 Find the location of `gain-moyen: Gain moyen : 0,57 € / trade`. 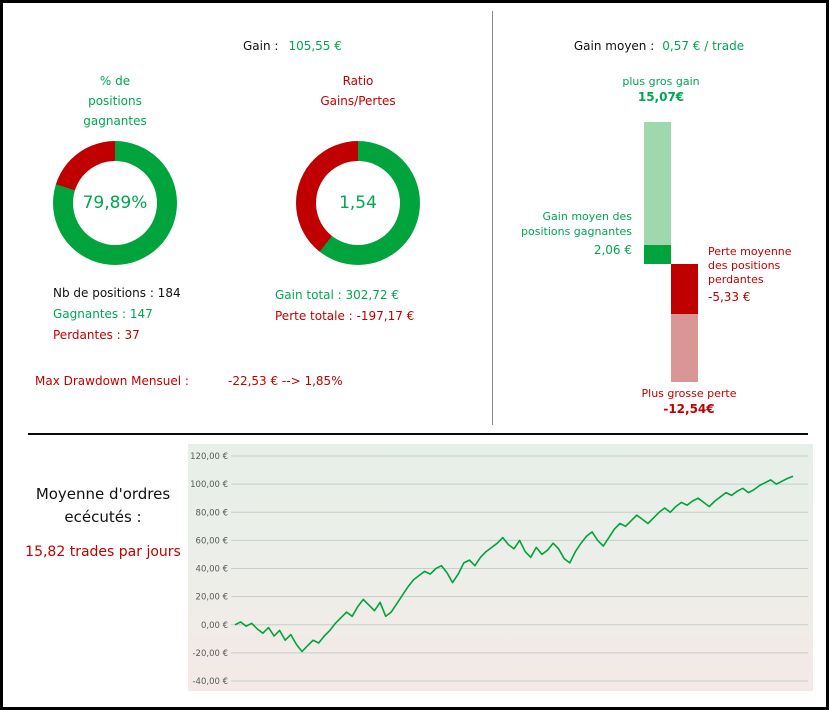

gain-moyen: Gain moyen : 0,57 € / trade is located at coordinates (659, 46).